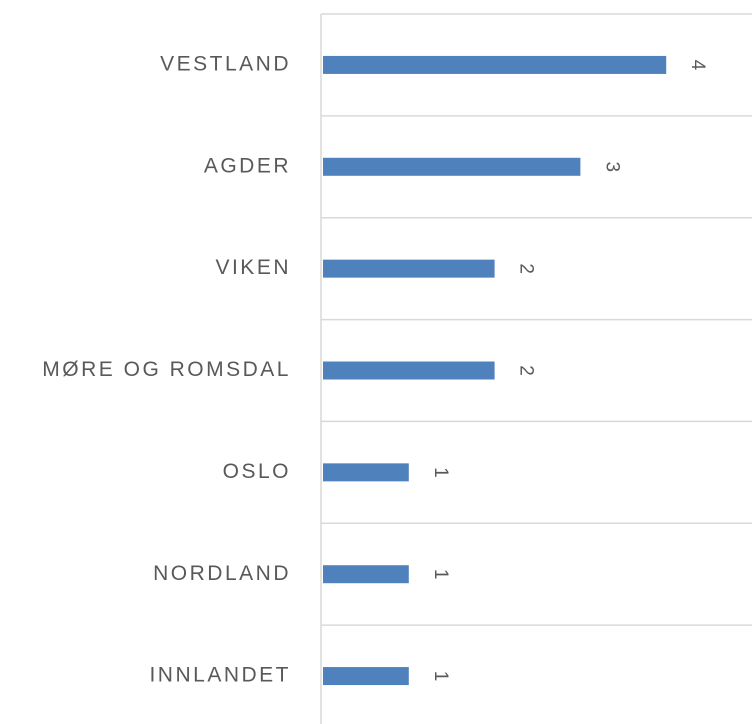 This screenshot has width=752, height=724. What do you see at coordinates (257, 471) in the screenshot?
I see `y-tick-label: OSLO` at bounding box center [257, 471].